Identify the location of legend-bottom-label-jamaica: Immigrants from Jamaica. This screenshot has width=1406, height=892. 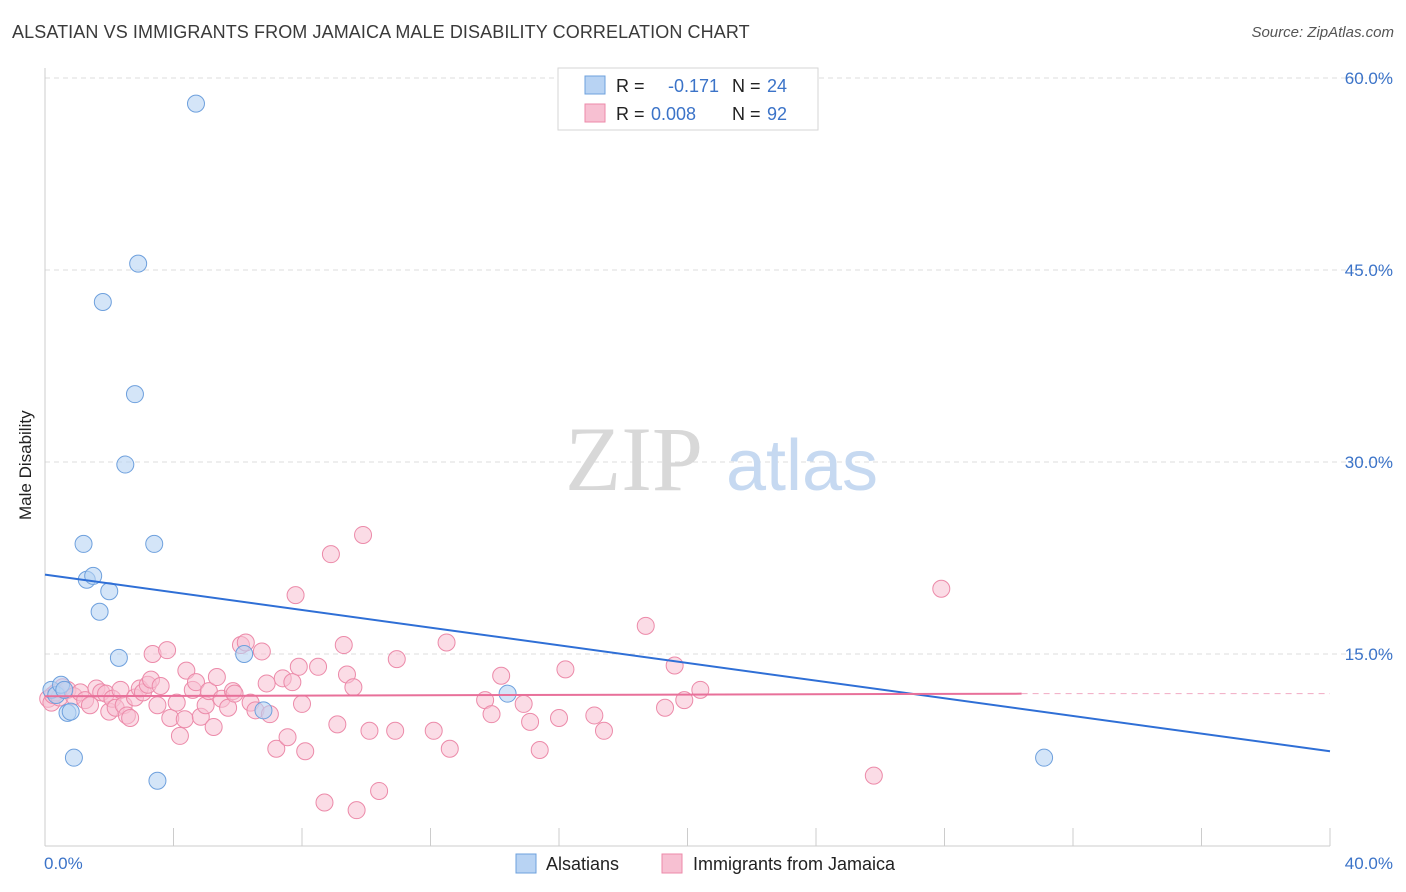
(794, 864).